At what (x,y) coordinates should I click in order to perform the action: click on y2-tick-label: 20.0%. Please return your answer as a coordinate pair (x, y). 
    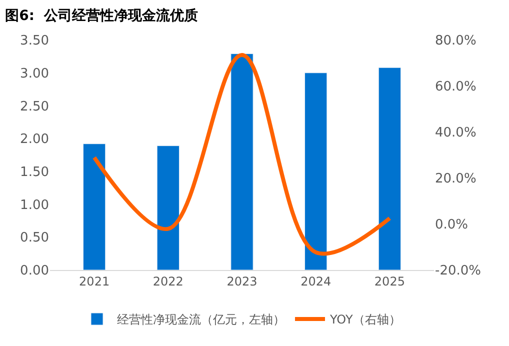
    Looking at the image, I should click on (455, 179).